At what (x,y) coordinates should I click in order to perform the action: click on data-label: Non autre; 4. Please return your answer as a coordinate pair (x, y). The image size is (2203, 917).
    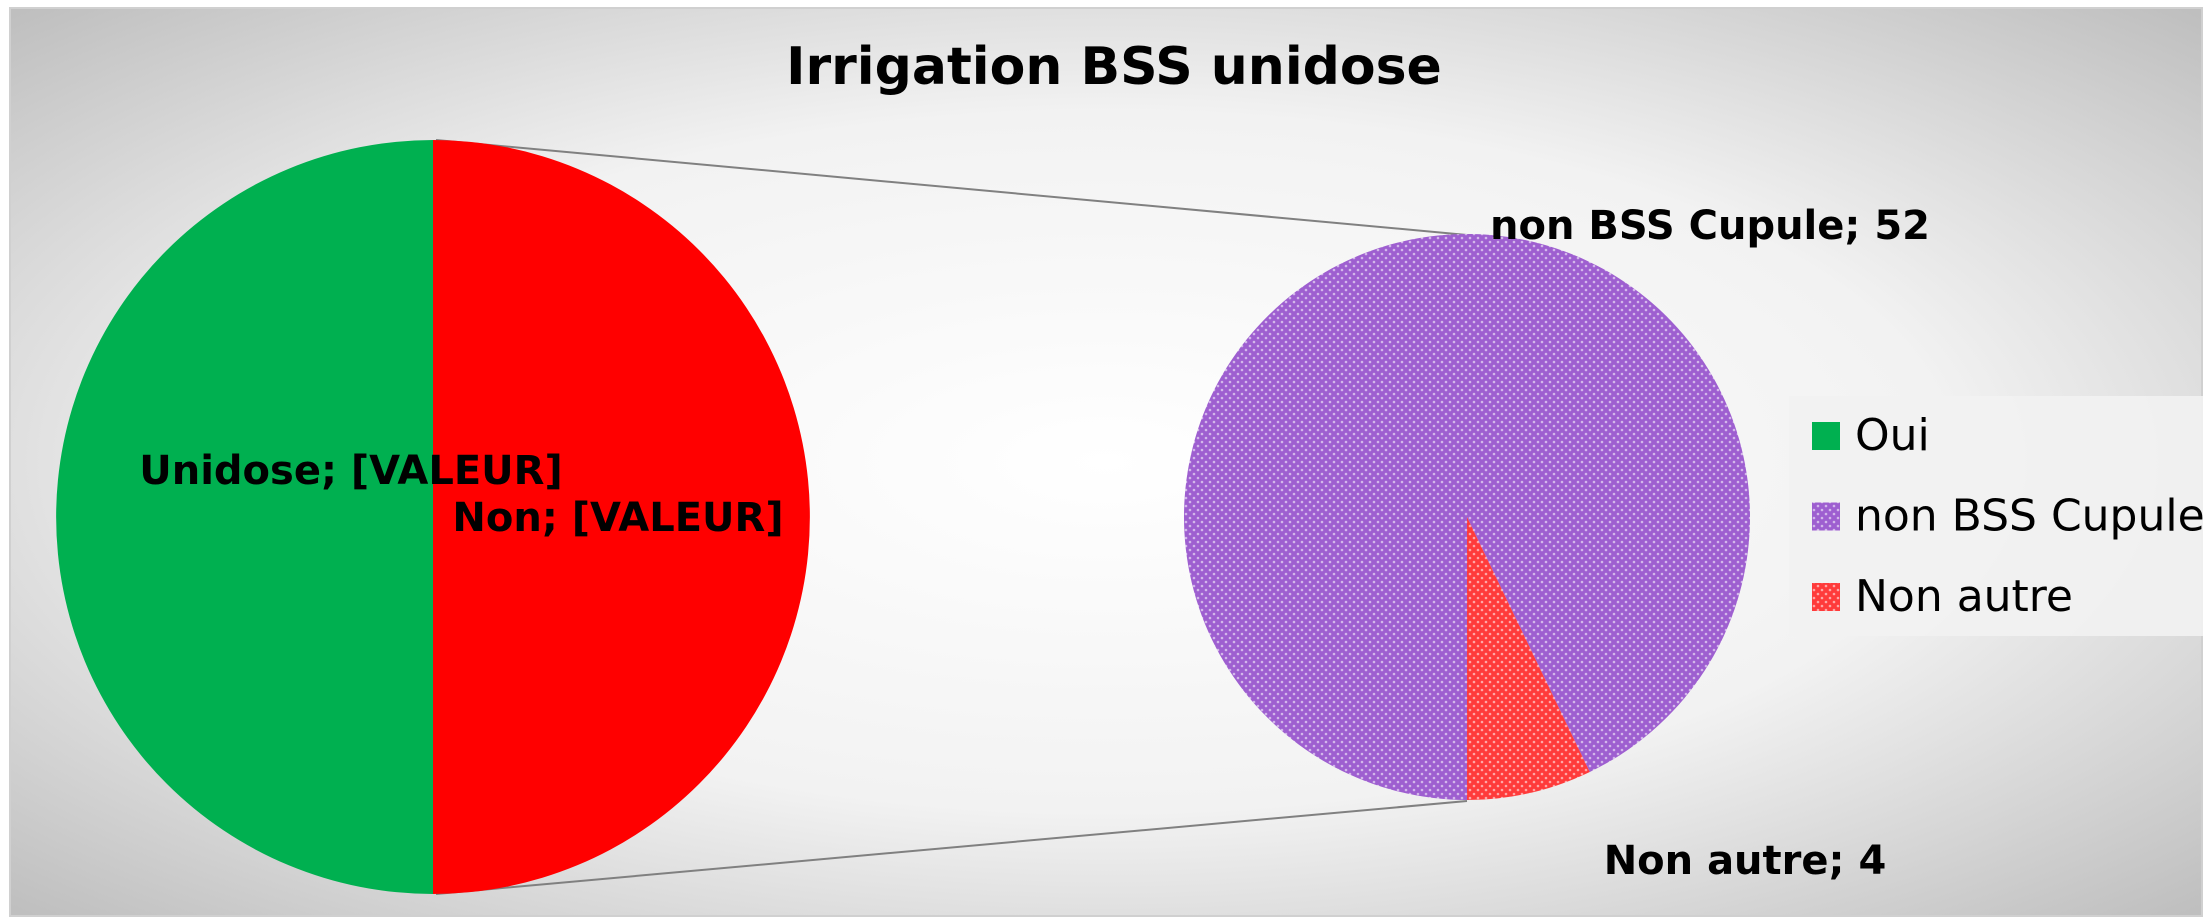
    Looking at the image, I should click on (1745, 861).